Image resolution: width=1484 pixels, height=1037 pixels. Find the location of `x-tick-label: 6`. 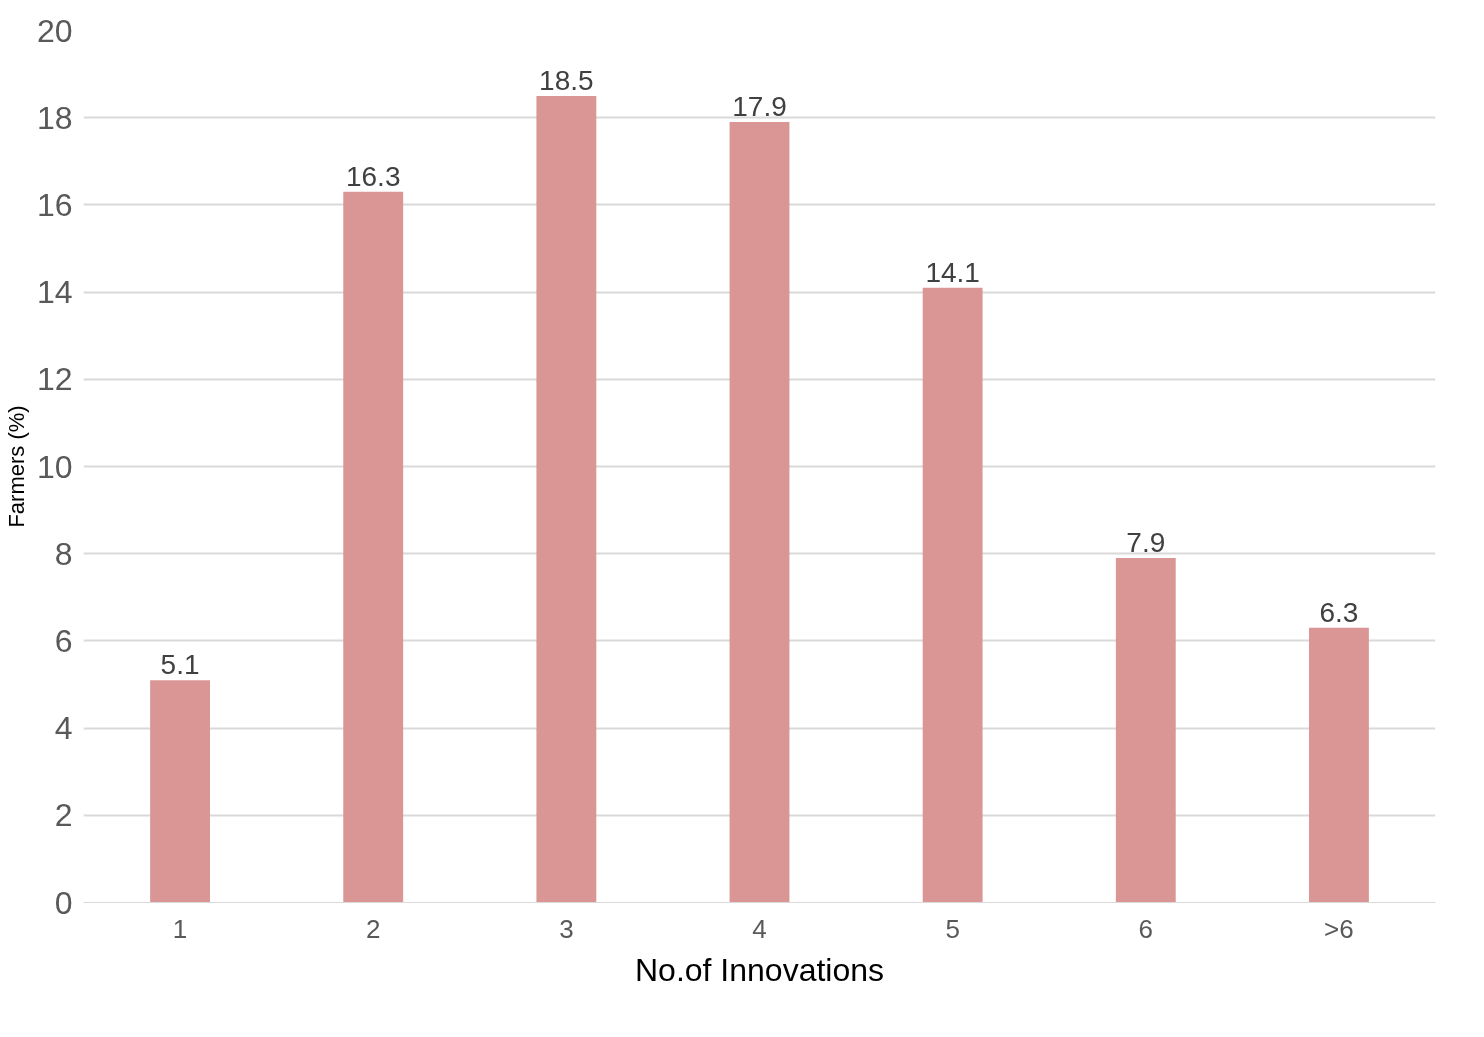

x-tick-label: 6 is located at coordinates (1146, 928).